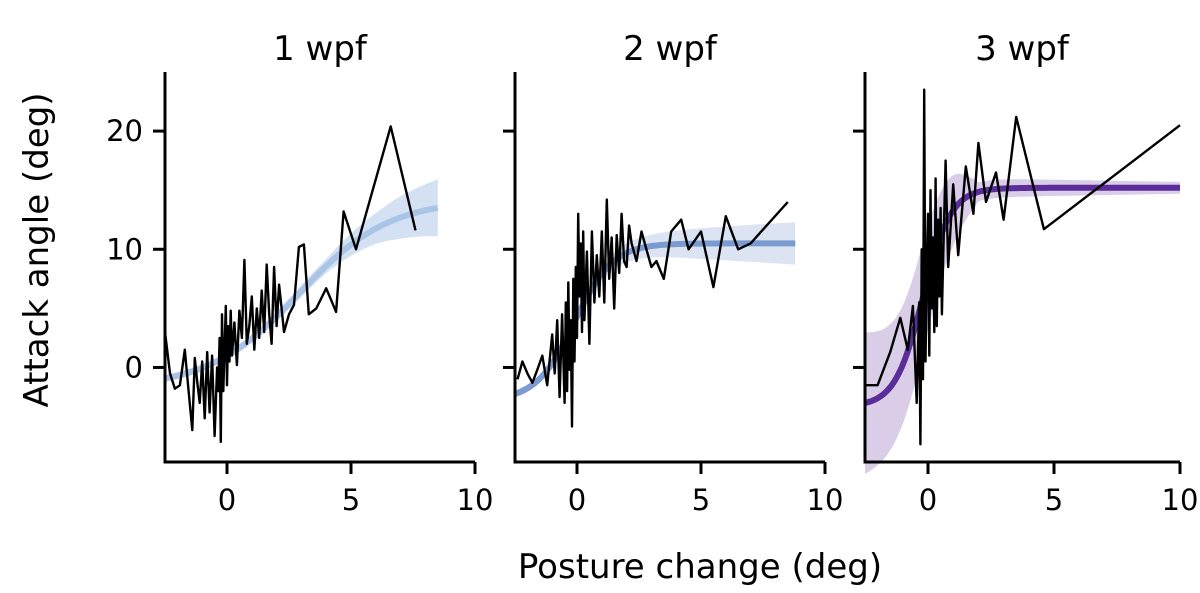 The image size is (1200, 593). I want to click on x-axis-label: Posture change (deg), so click(700, 567).